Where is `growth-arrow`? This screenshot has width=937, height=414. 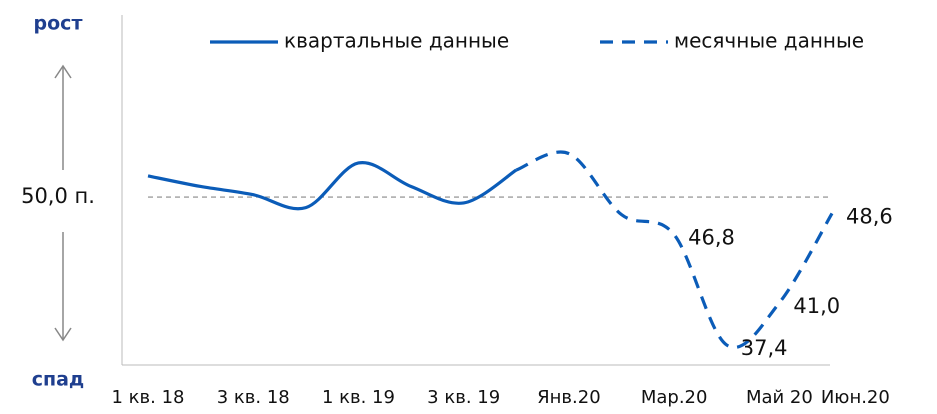 growth-arrow is located at coordinates (63, 117).